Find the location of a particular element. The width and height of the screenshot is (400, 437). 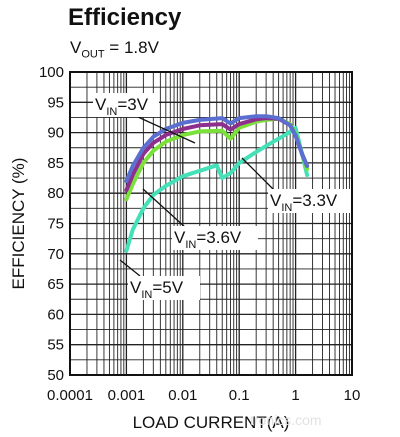

subtitle-sub: OUT is located at coordinates (93, 54).